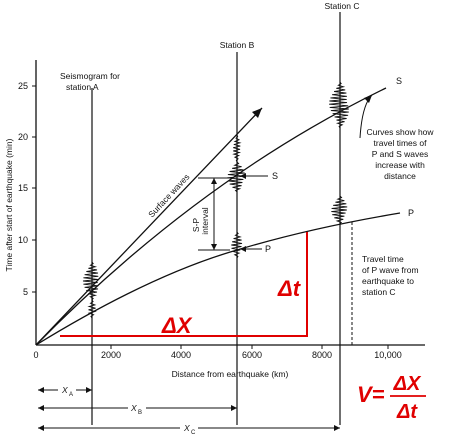 Image resolution: width=468 pixels, height=443 pixels. What do you see at coordinates (181, 355) in the screenshot?
I see `x-tick-label: 4000` at bounding box center [181, 355].